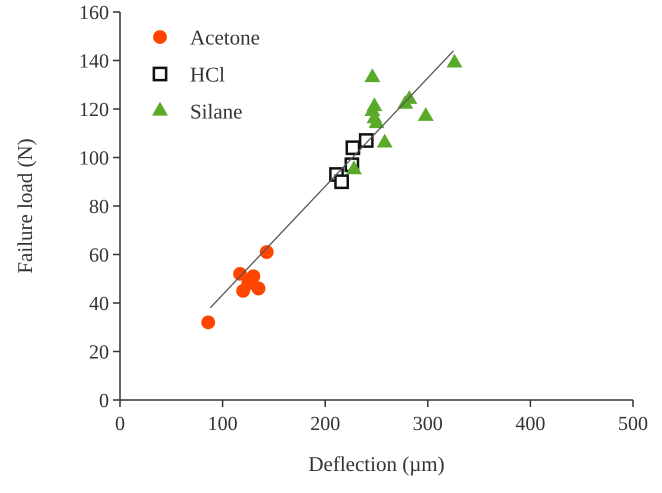  I want to click on y-tick-label: 100, so click(94, 159).